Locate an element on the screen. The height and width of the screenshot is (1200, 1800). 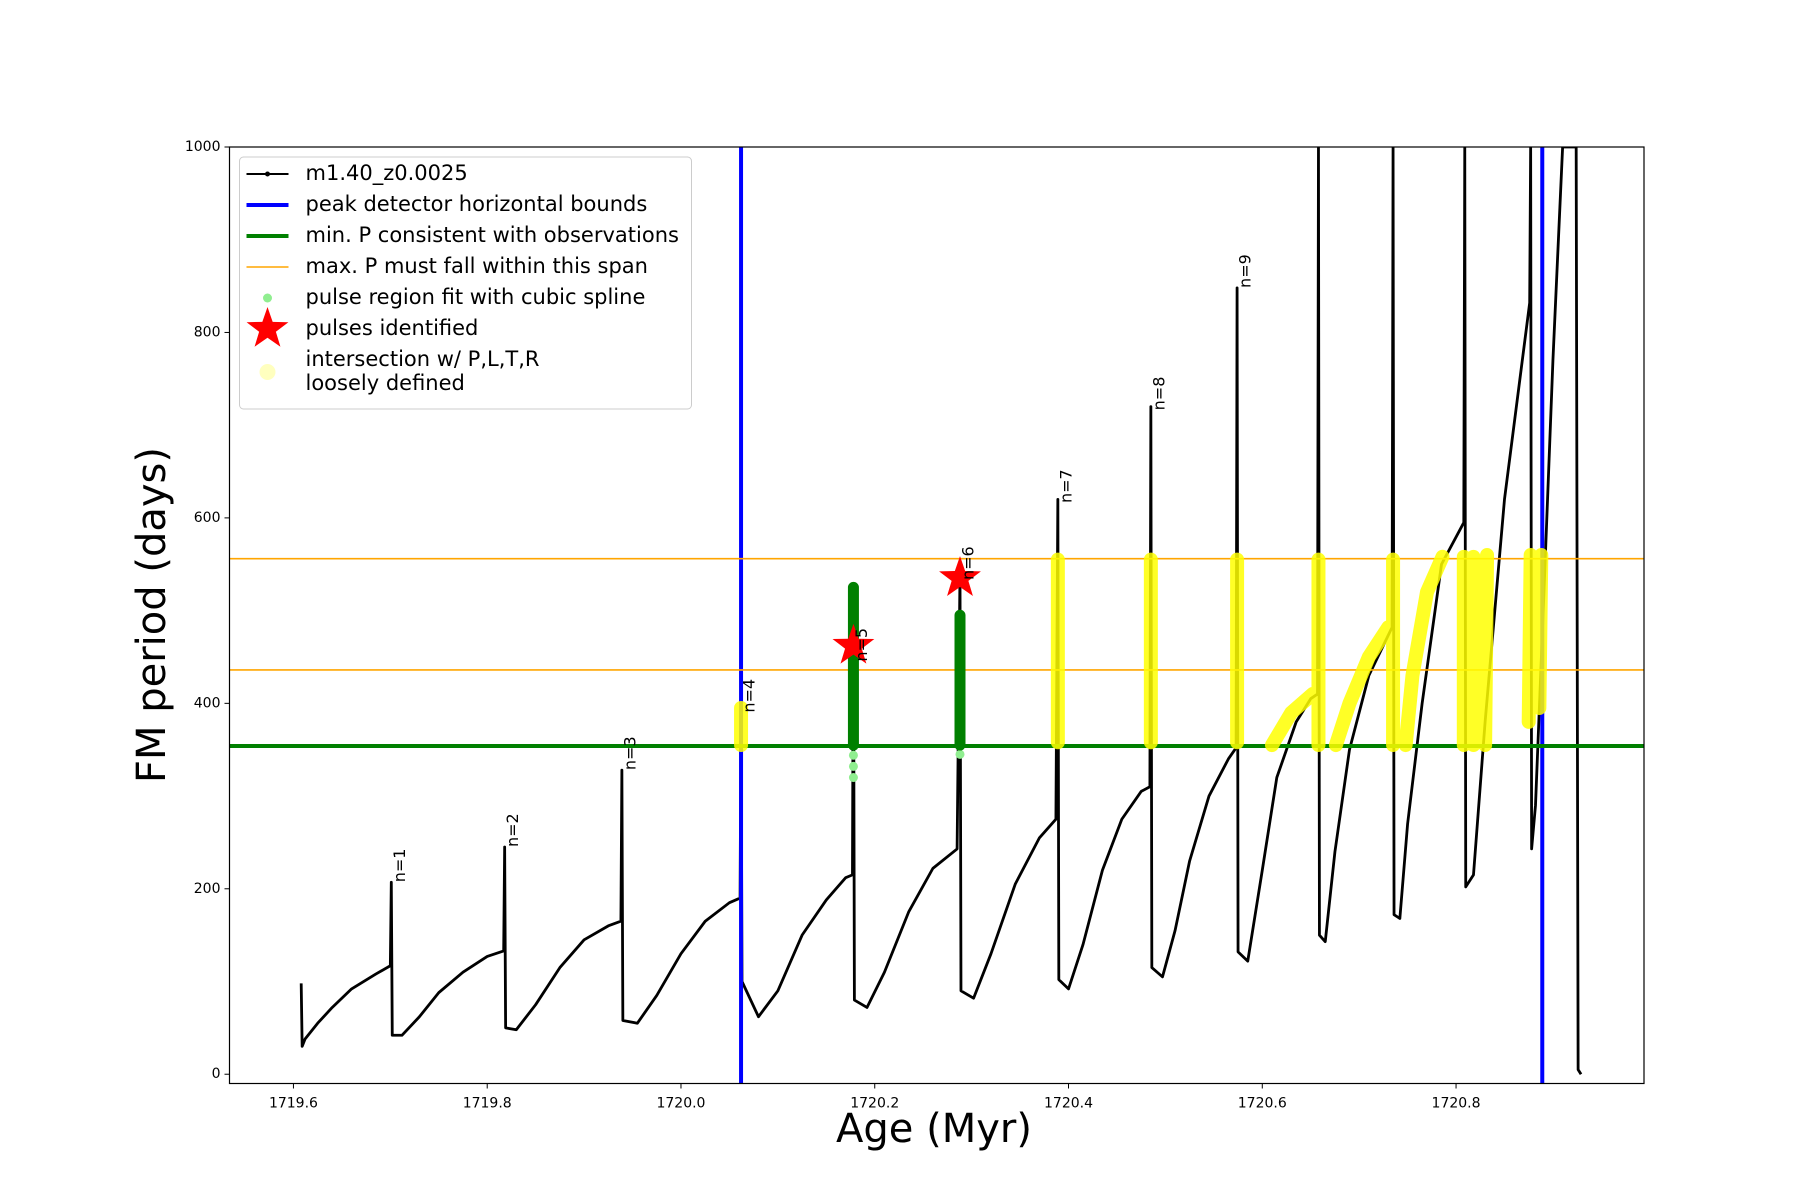
y-tick-label: 400 is located at coordinates (207, 703).